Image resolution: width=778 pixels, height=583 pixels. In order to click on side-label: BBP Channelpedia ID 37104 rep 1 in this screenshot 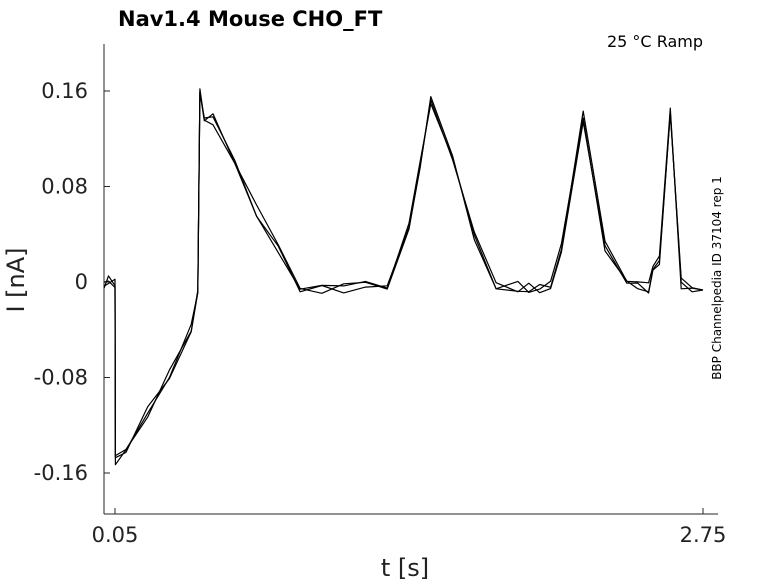, I will do `click(717, 278)`.